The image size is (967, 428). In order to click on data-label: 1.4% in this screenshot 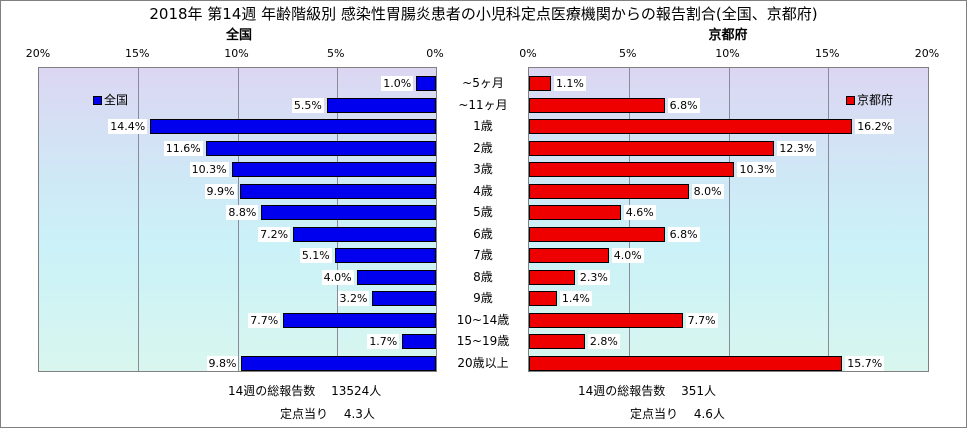, I will do `click(575, 298)`.